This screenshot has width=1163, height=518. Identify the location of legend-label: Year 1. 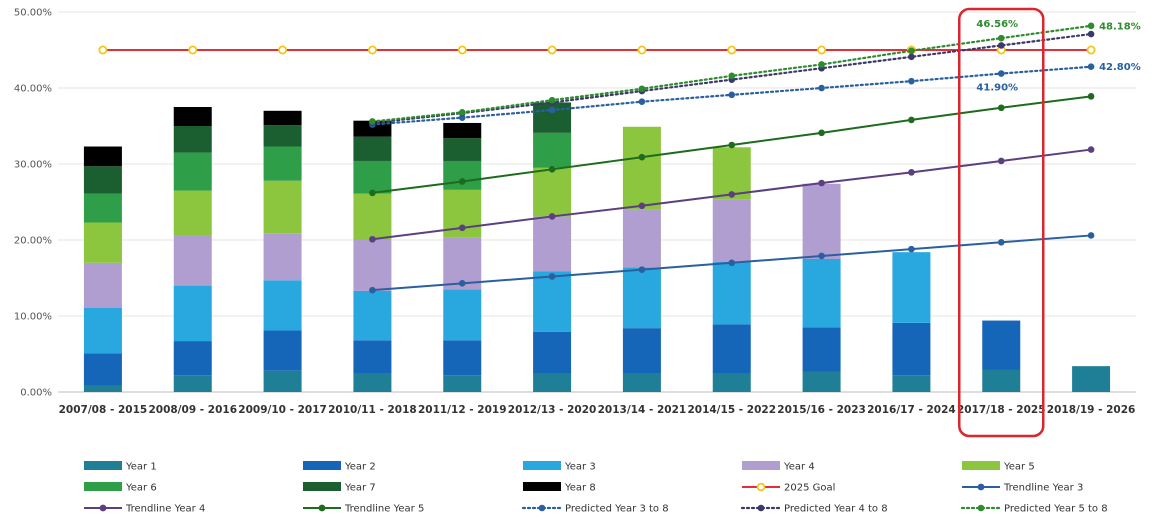
(141, 467).